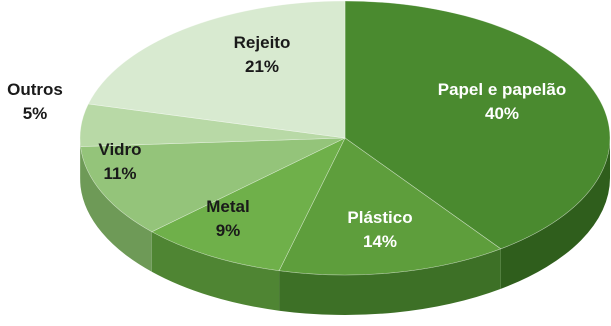 Image resolution: width=611 pixels, height=326 pixels. What do you see at coordinates (227, 206) in the screenshot?
I see `slice-name: Metal` at bounding box center [227, 206].